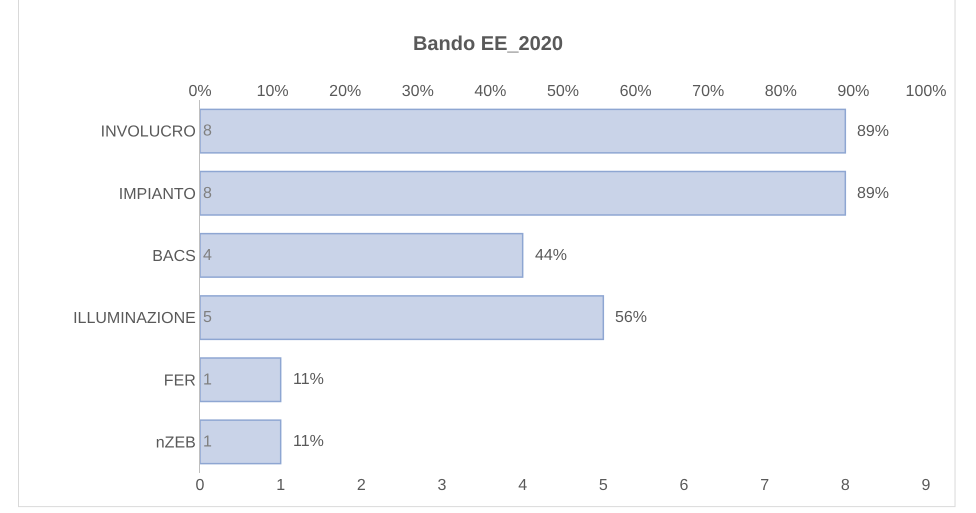  What do you see at coordinates (926, 91) in the screenshot?
I see `x2-tick-label: 100%` at bounding box center [926, 91].